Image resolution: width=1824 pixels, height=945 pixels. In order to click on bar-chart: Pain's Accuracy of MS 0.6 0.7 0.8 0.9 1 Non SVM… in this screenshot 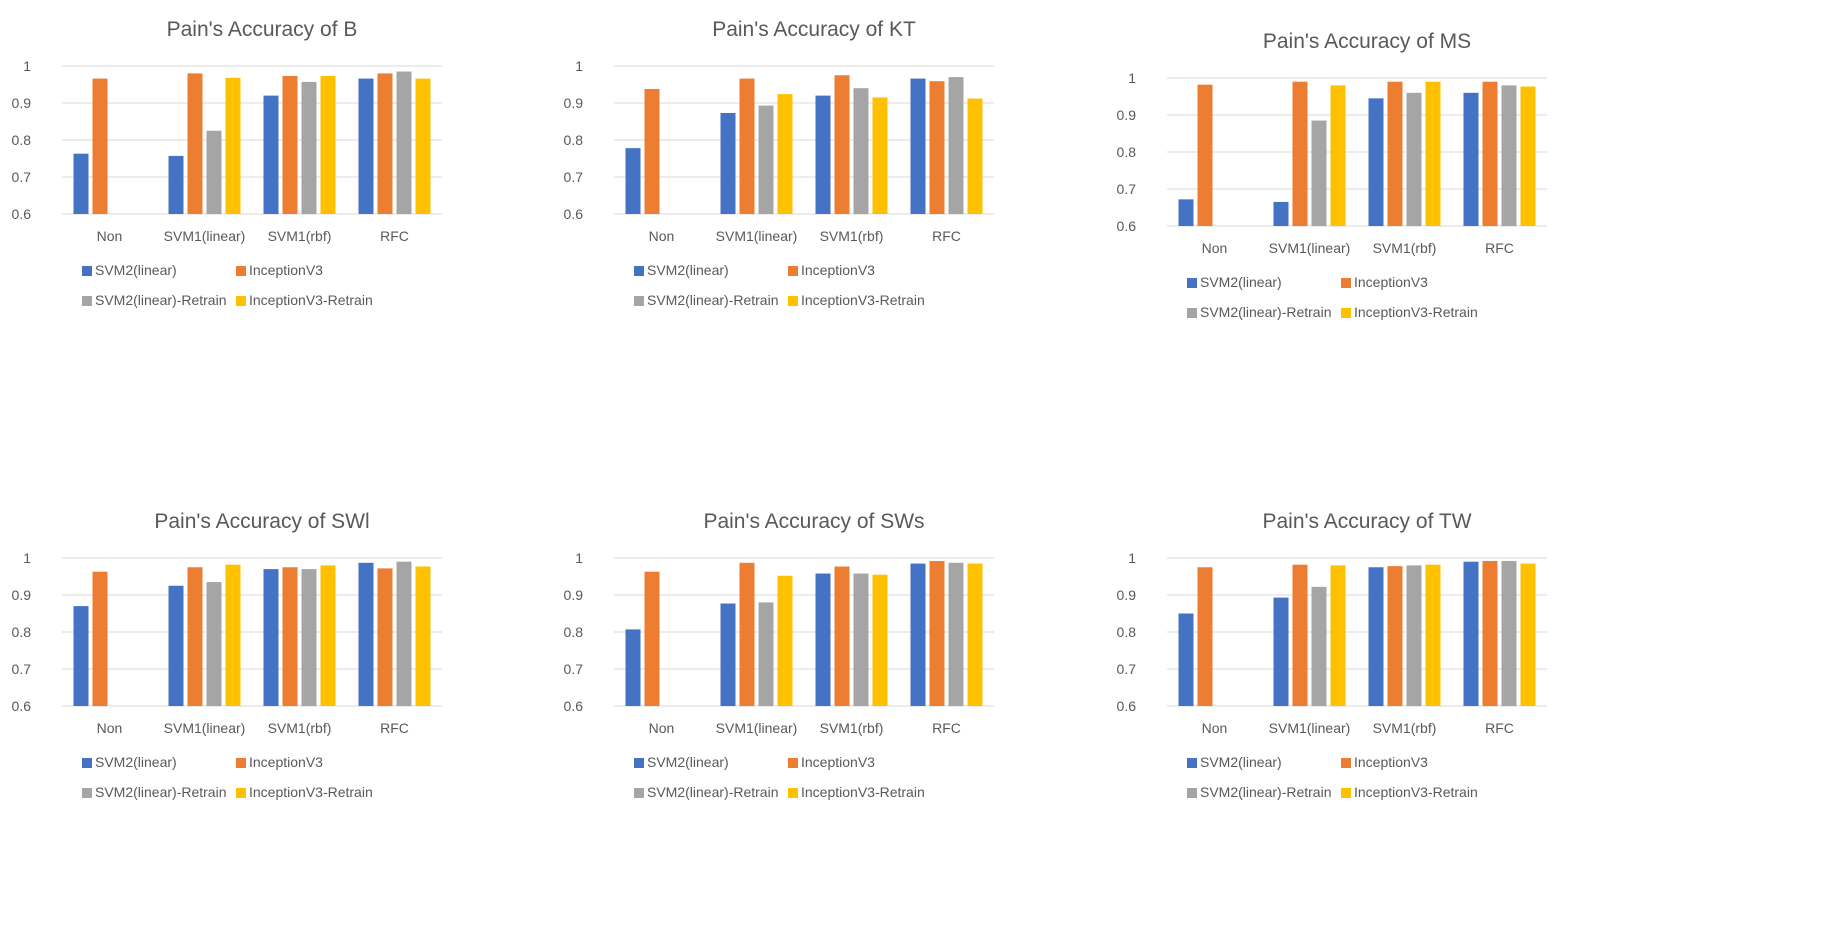, I will do `click(1332, 175)`.